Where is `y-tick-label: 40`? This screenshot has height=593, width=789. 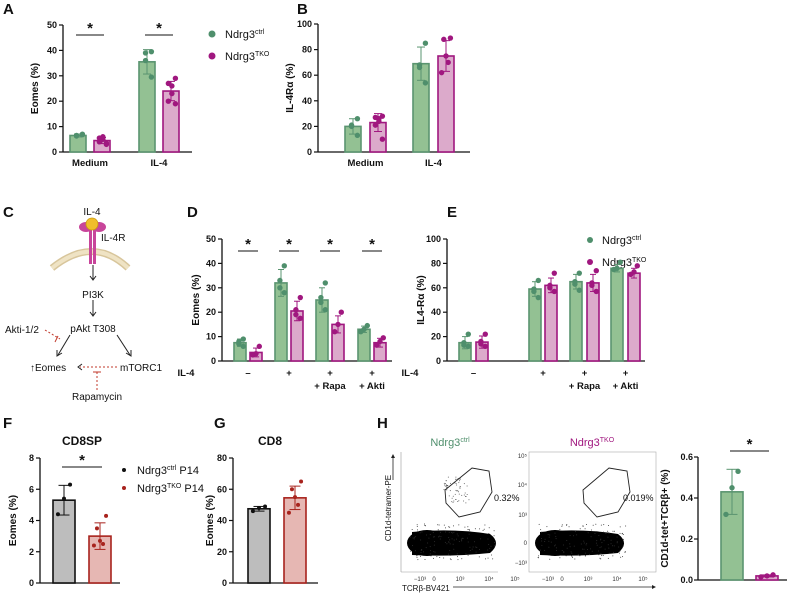 y-tick-label: 40 is located at coordinates (222, 521).